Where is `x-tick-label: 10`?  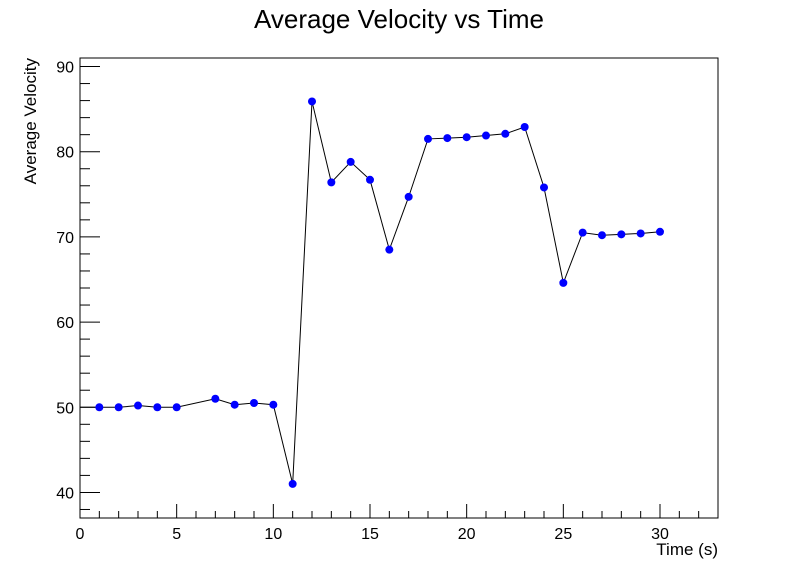
x-tick-label: 10 is located at coordinates (273, 534).